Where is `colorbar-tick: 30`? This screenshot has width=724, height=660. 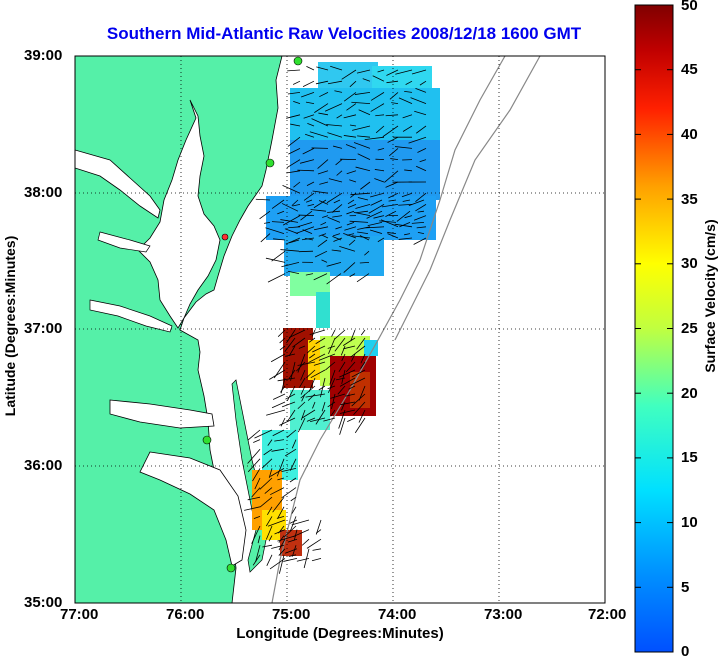
colorbar-tick: 30 is located at coordinates (689, 263).